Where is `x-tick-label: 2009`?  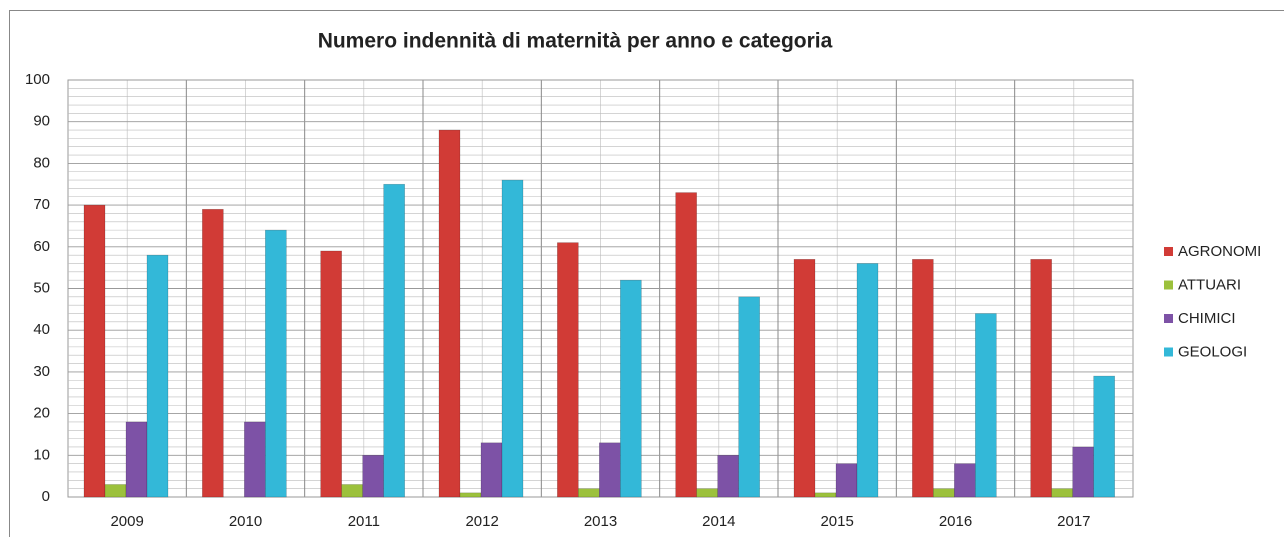 x-tick-label: 2009 is located at coordinates (126, 521).